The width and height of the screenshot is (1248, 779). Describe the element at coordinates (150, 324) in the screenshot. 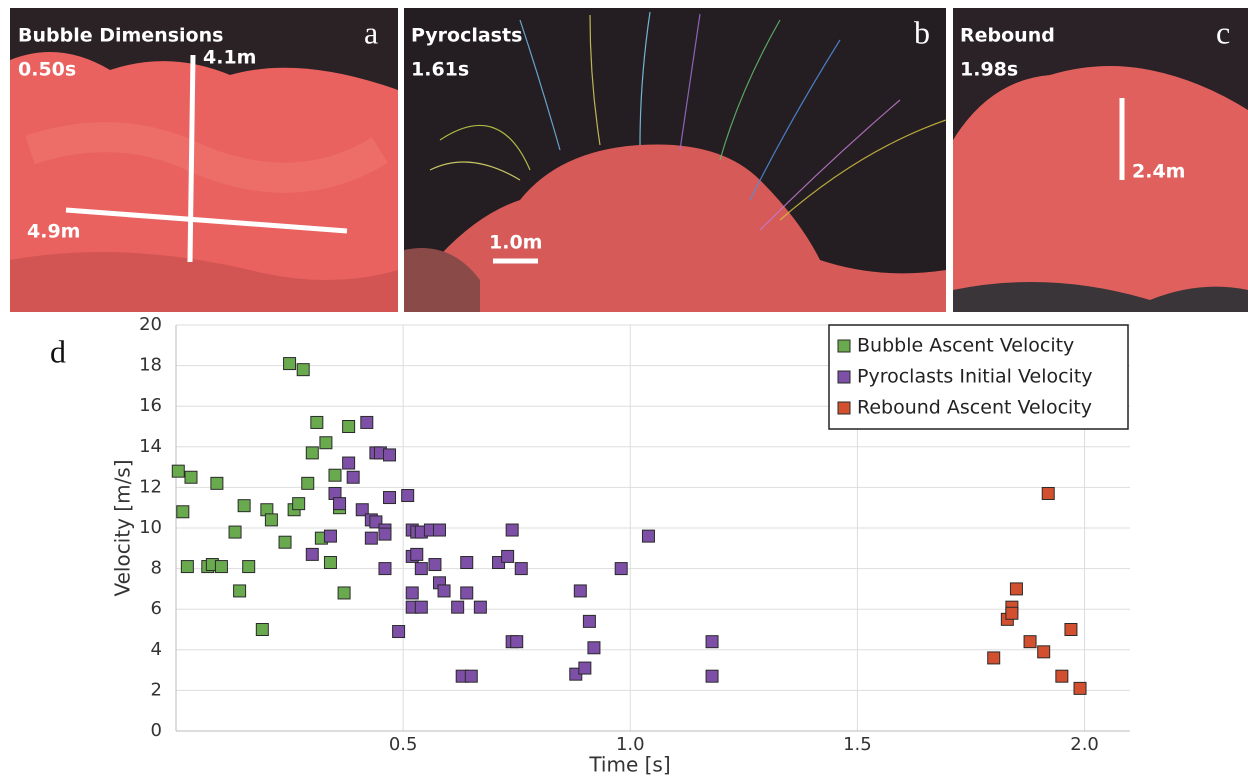

I see `y-tick-label: 20` at that location.